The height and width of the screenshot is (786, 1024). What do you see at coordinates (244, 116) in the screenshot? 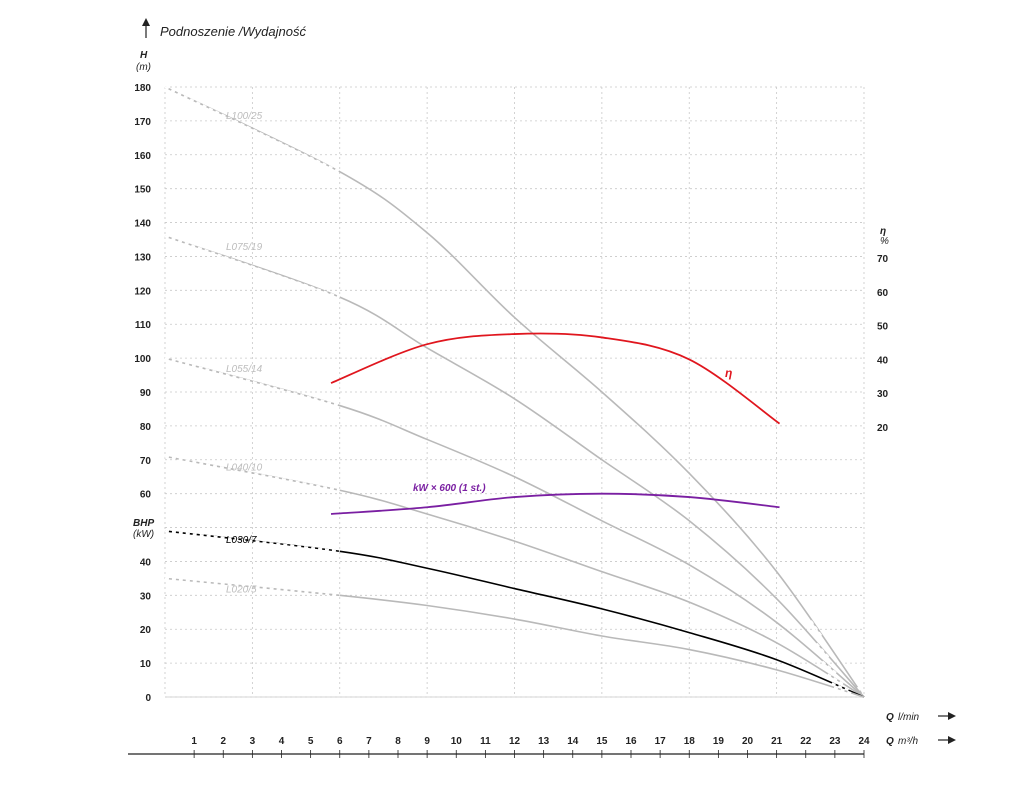
I see `curve-label: L100/25` at bounding box center [244, 116].